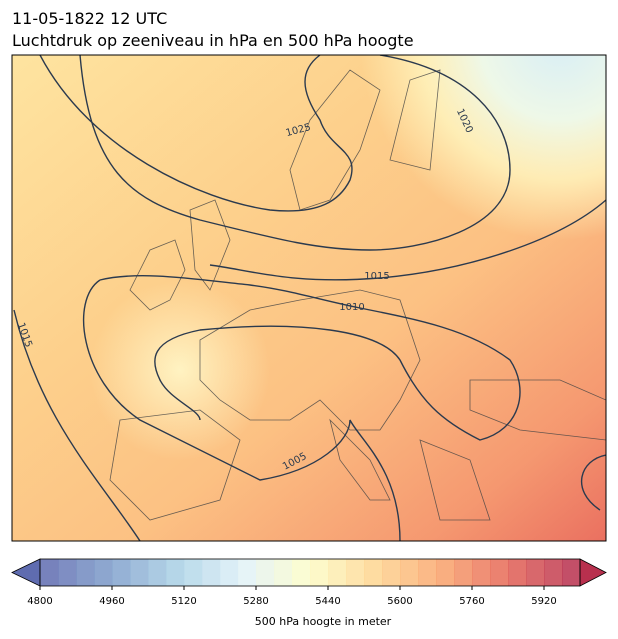 The image size is (618, 639). I want to click on colorbar-tick-label: 5600, so click(399, 601).